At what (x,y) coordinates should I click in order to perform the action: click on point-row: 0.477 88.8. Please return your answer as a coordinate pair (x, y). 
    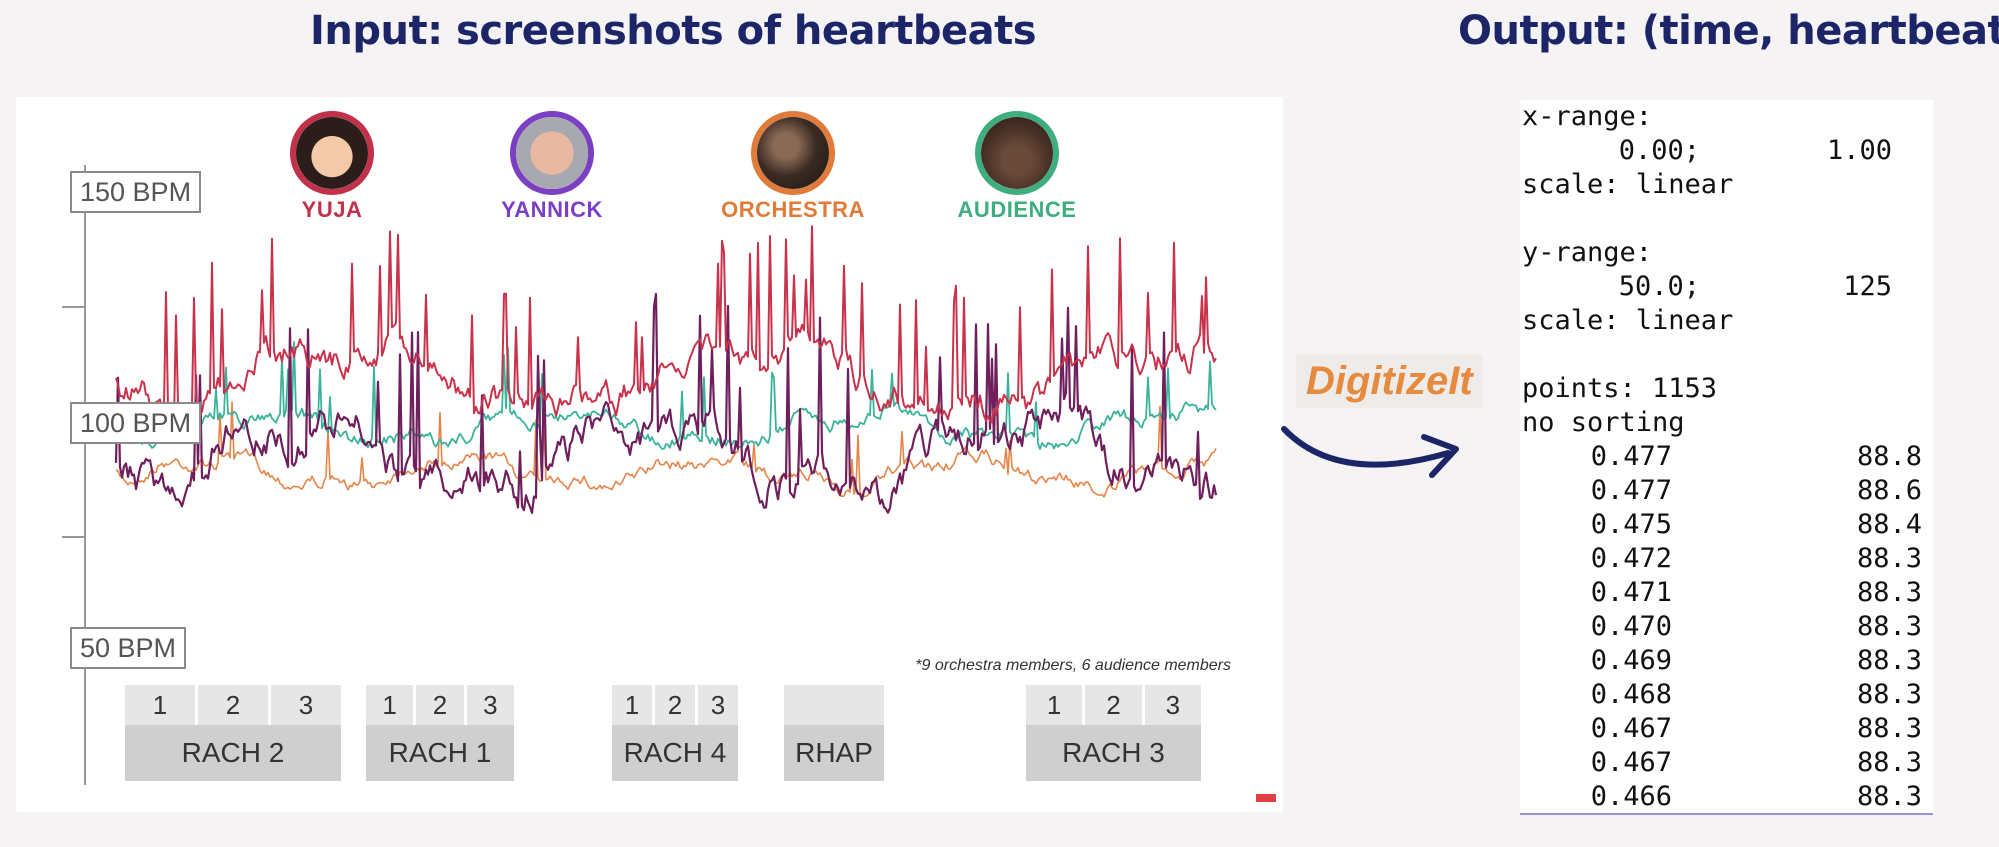
    Looking at the image, I should click on (1727, 457).